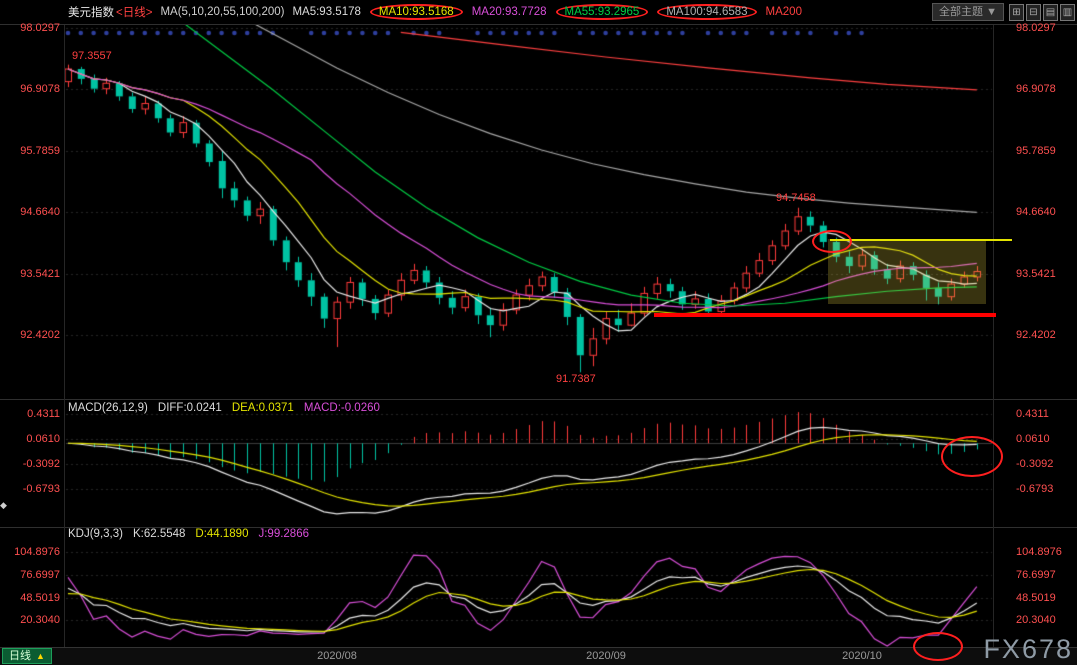 The width and height of the screenshot is (1077, 665). I want to click on layout-icons-group: ⊞ ⊟ ▤ ▥, so click(1041, 12).